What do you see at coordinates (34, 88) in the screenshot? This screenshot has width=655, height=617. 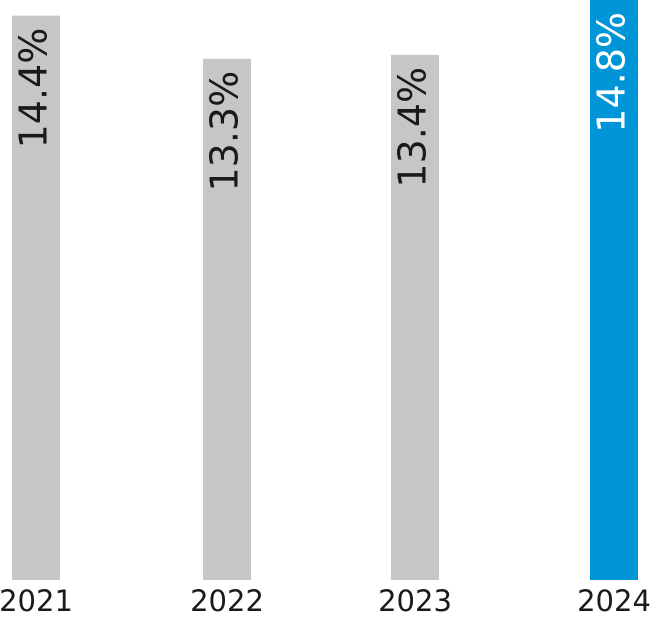 I see `value-label: 14.4%` at bounding box center [34, 88].